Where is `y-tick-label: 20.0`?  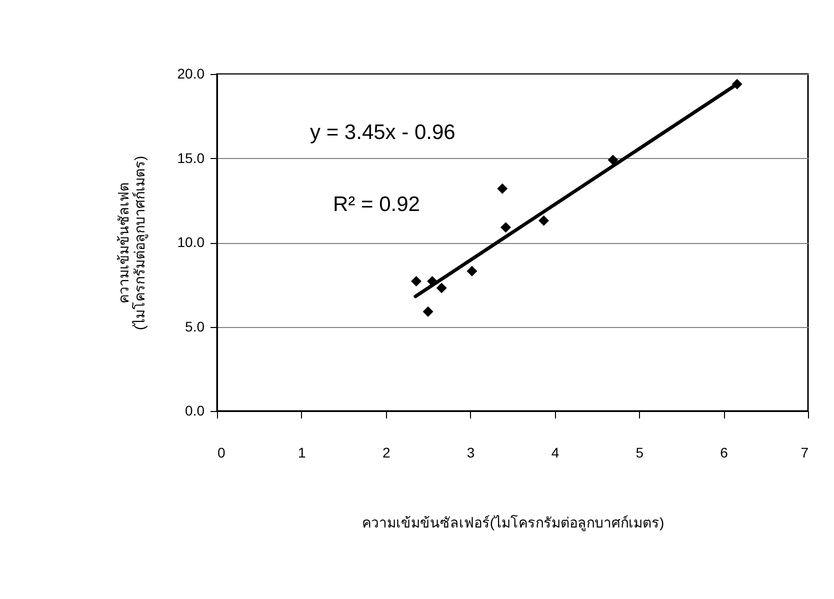
y-tick-label: 20.0 is located at coordinates (191, 74).